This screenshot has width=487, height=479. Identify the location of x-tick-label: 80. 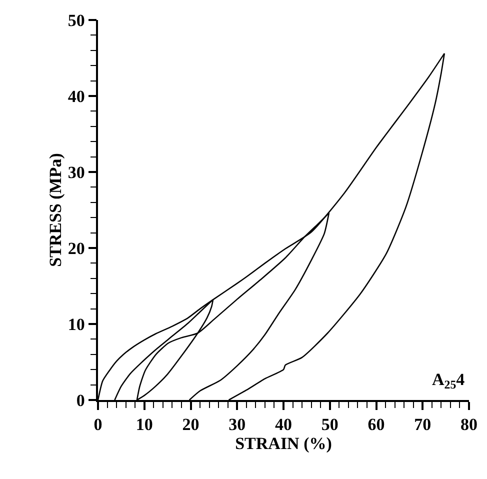
(469, 424).